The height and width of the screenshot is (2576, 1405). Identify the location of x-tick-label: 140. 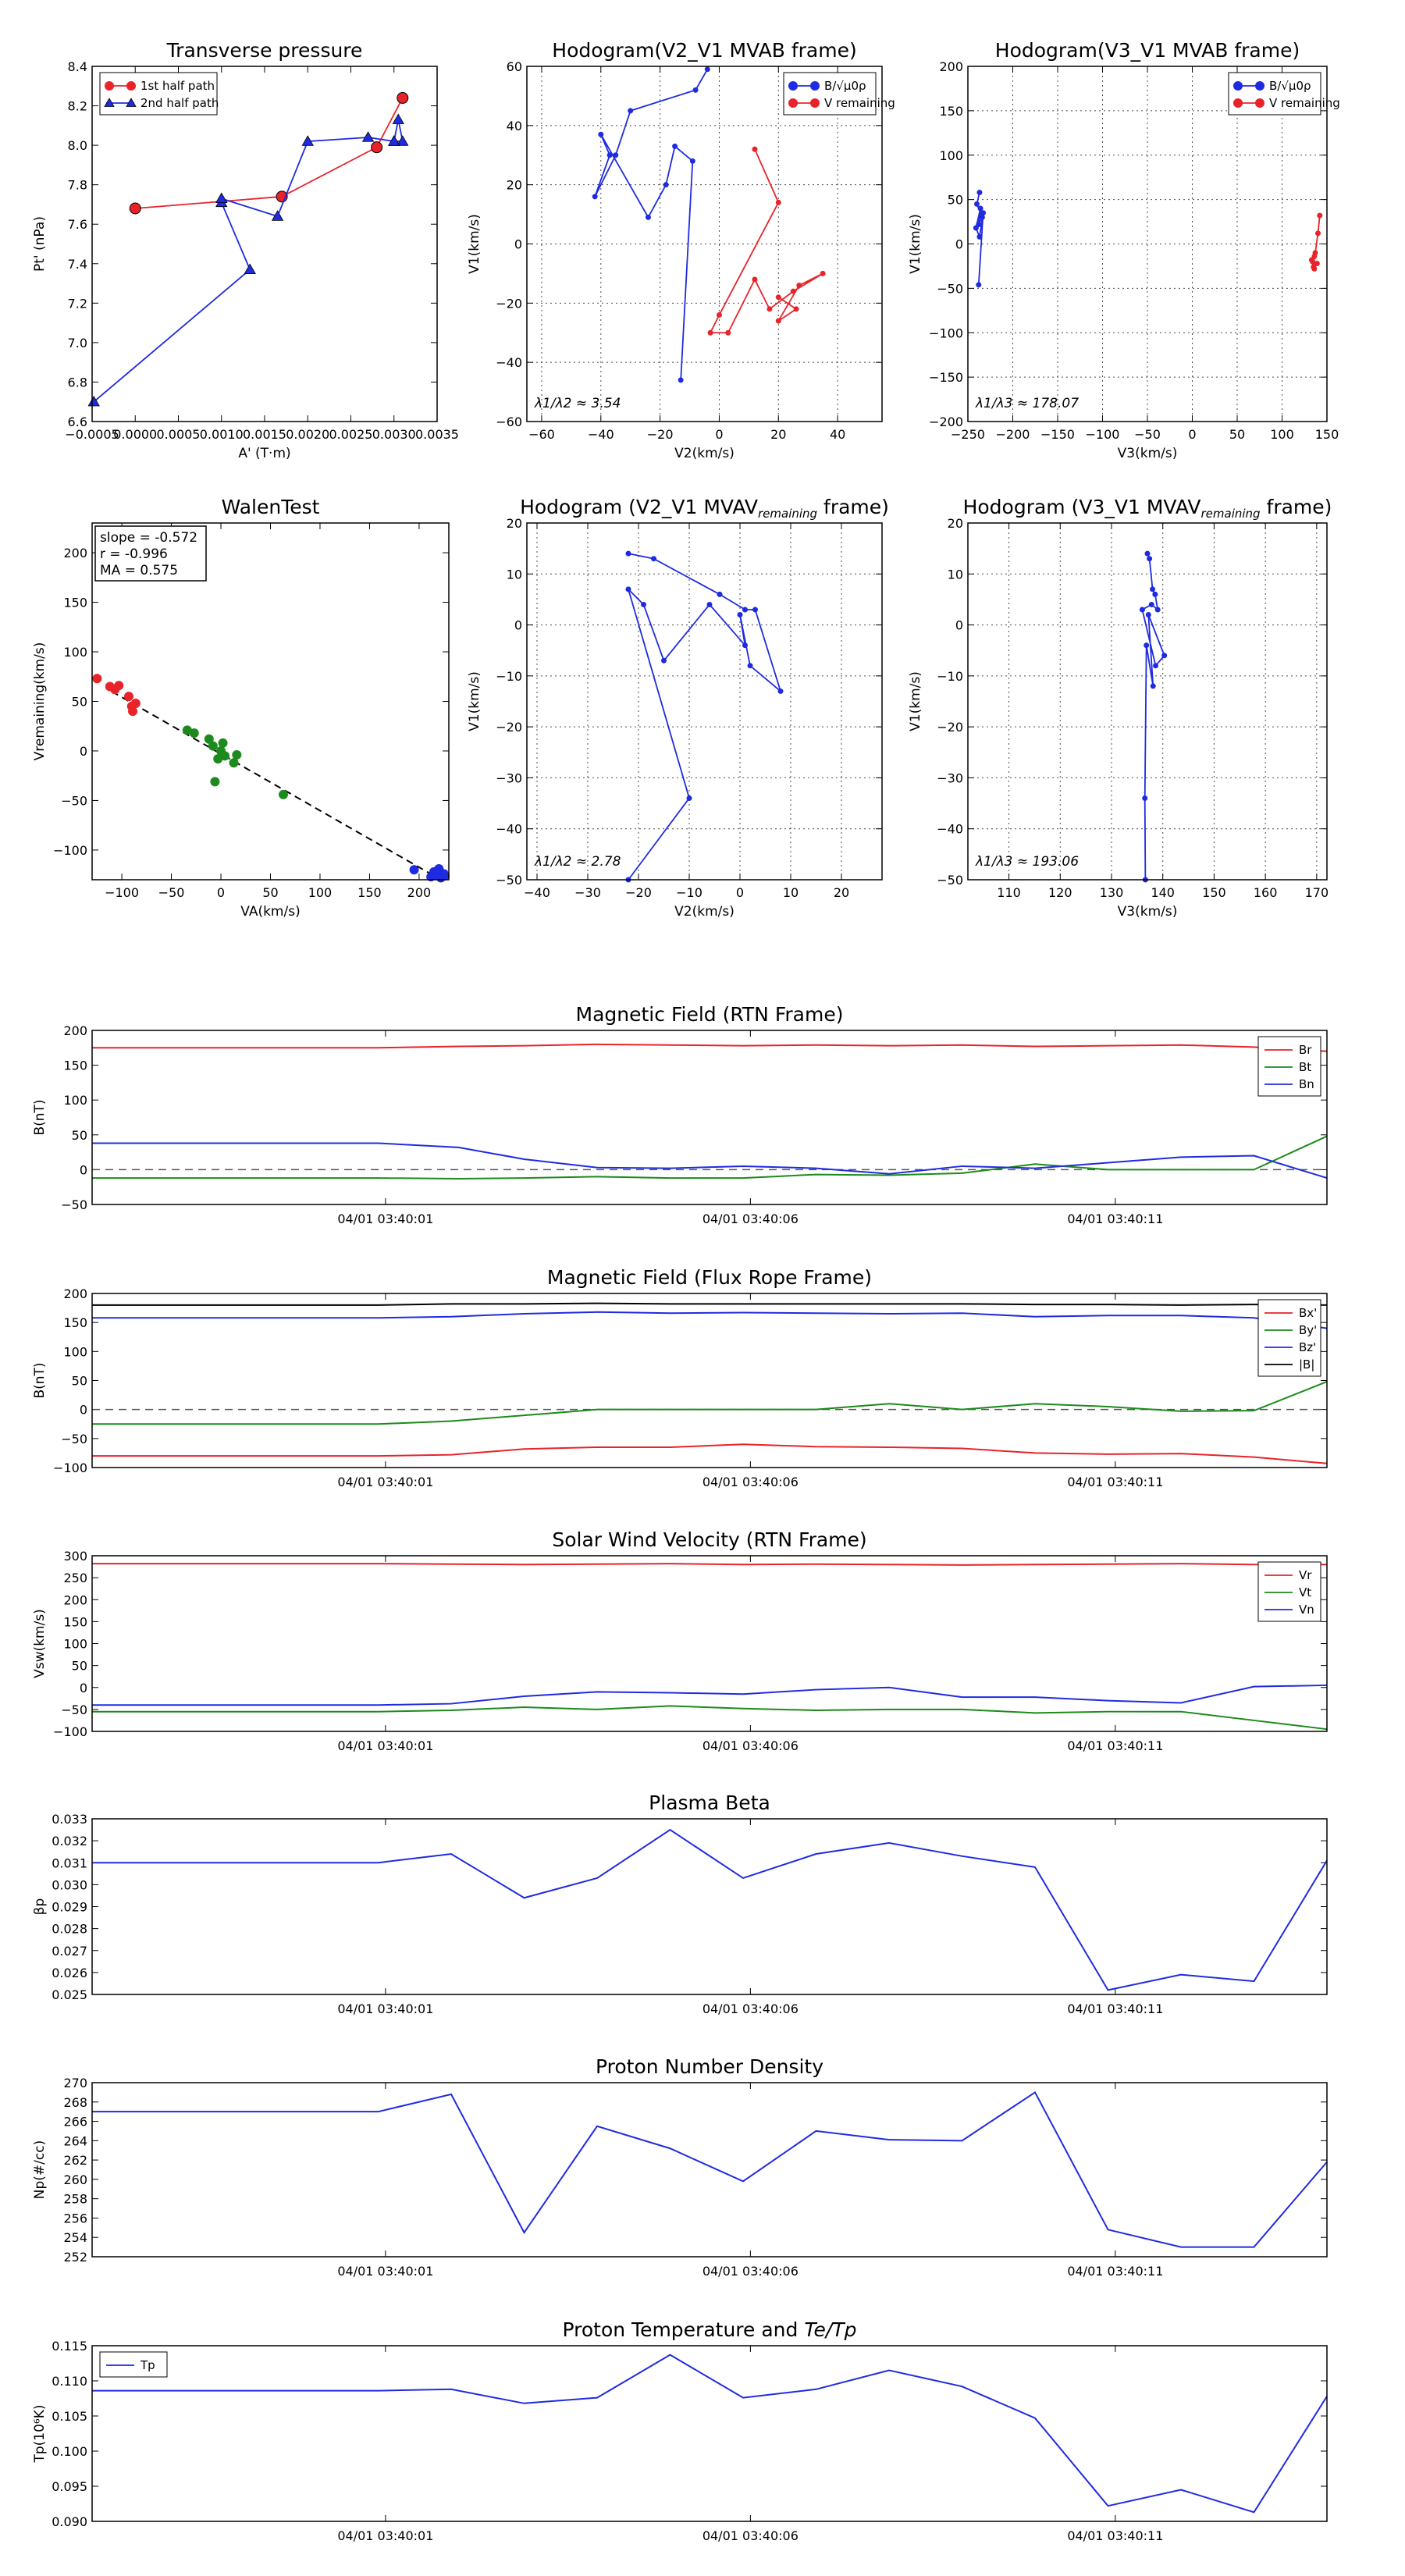
(1163, 892).